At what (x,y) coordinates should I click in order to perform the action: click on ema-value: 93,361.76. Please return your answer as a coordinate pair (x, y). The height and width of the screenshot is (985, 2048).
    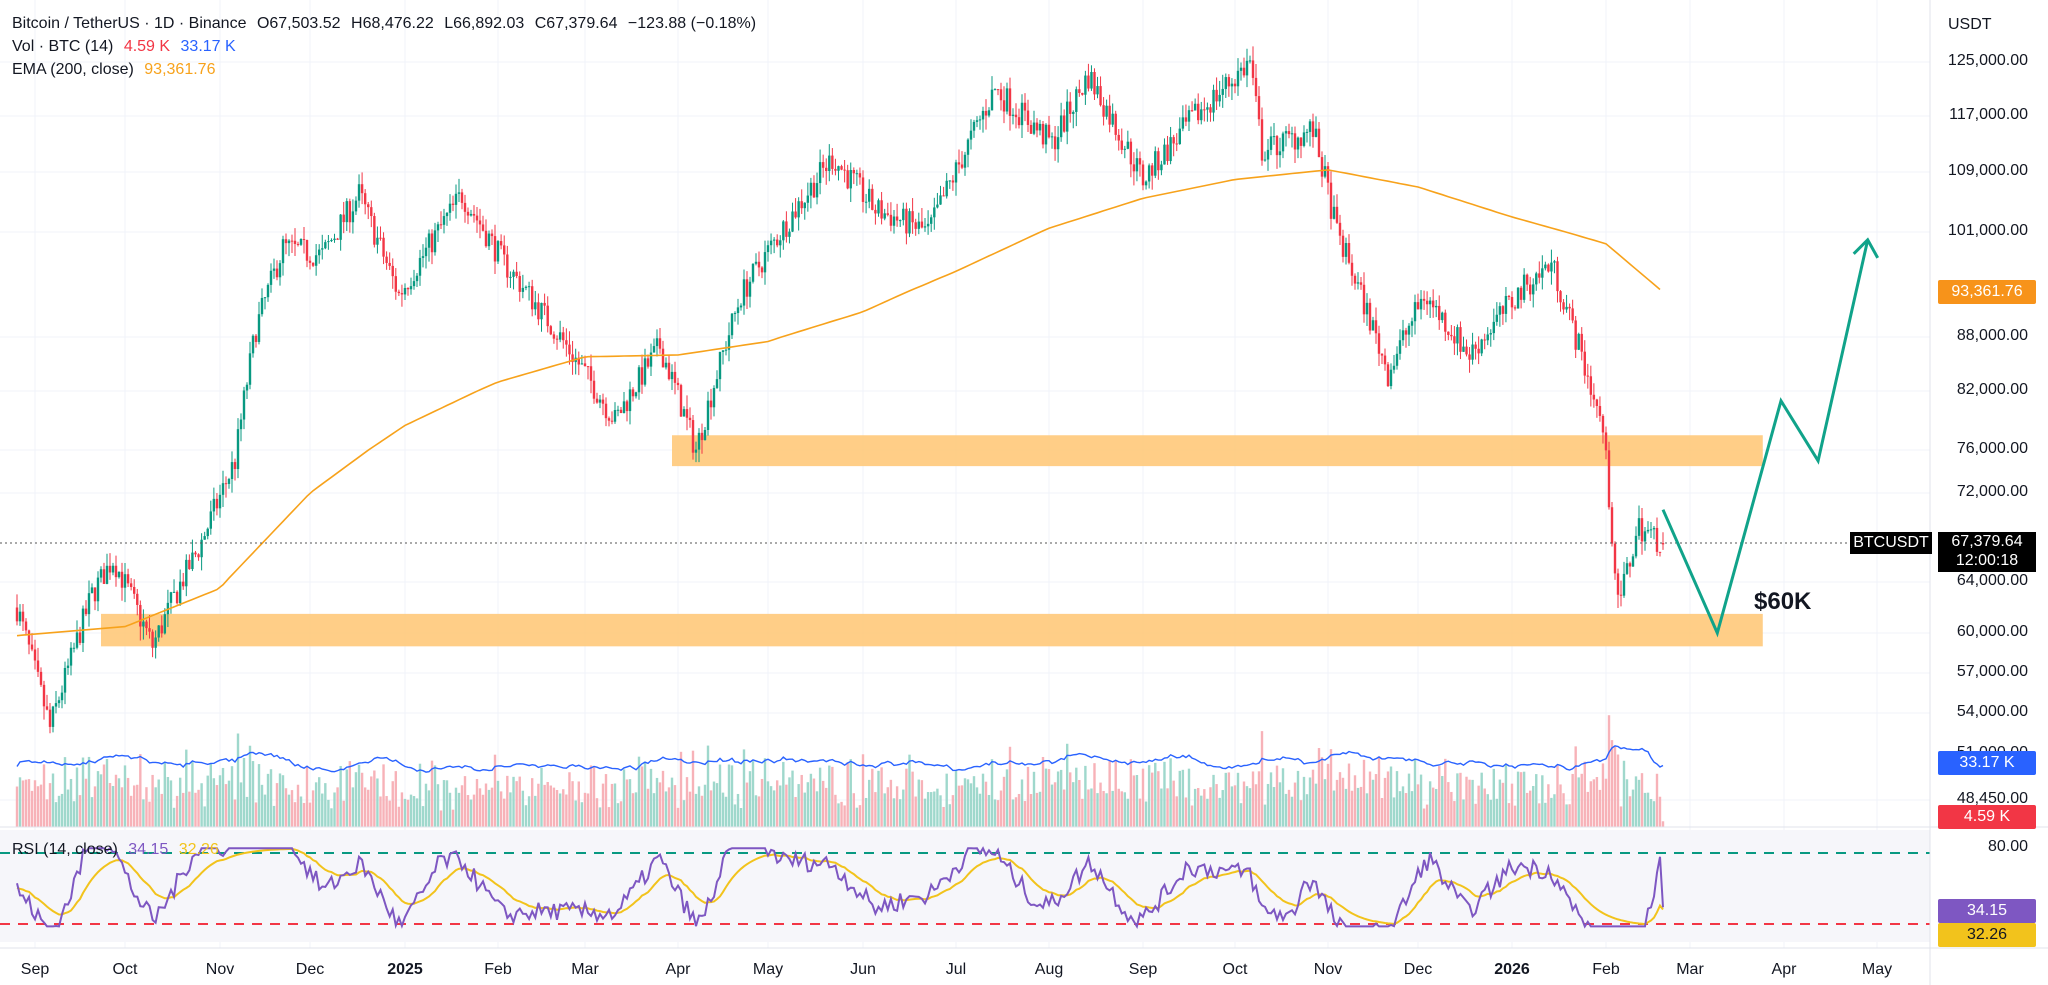
    Looking at the image, I should click on (180, 69).